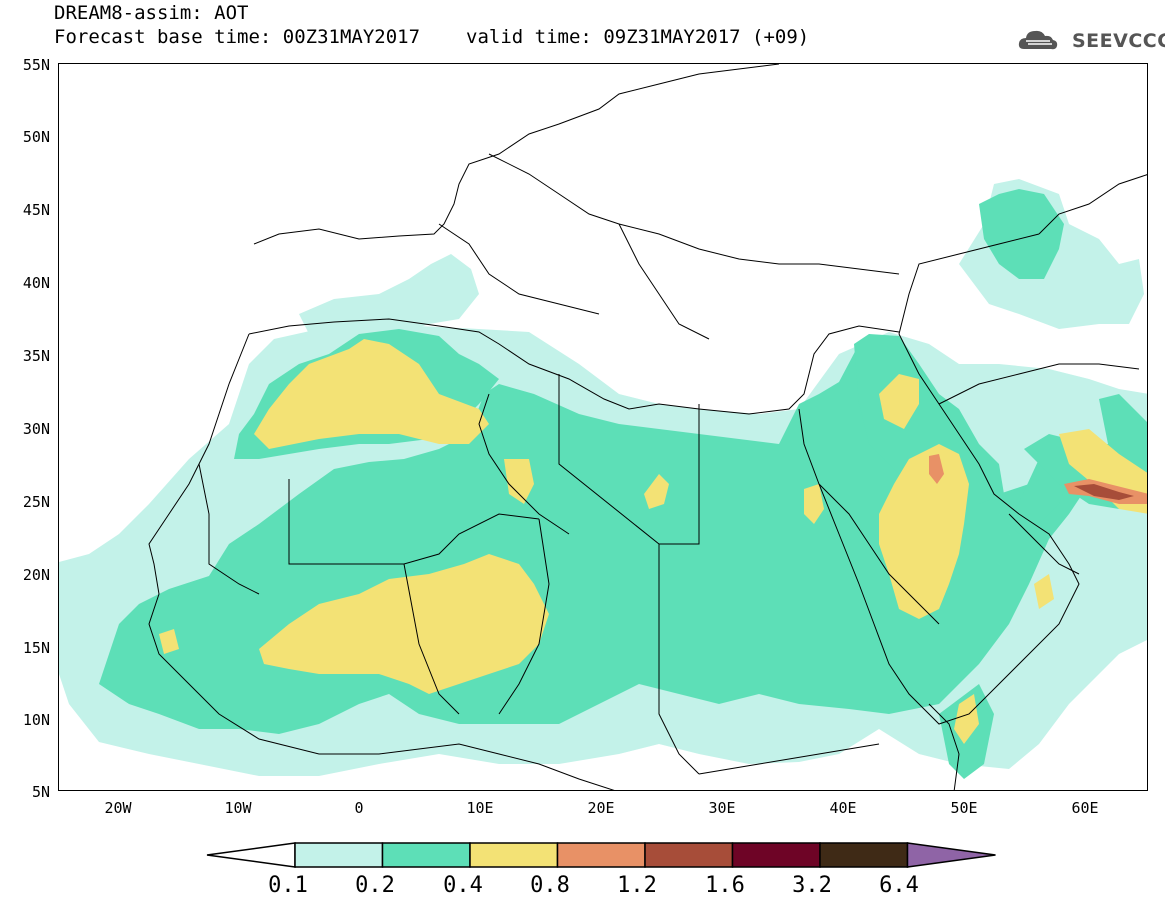 The image size is (1165, 905). I want to click on lon-label: 10E, so click(480, 808).